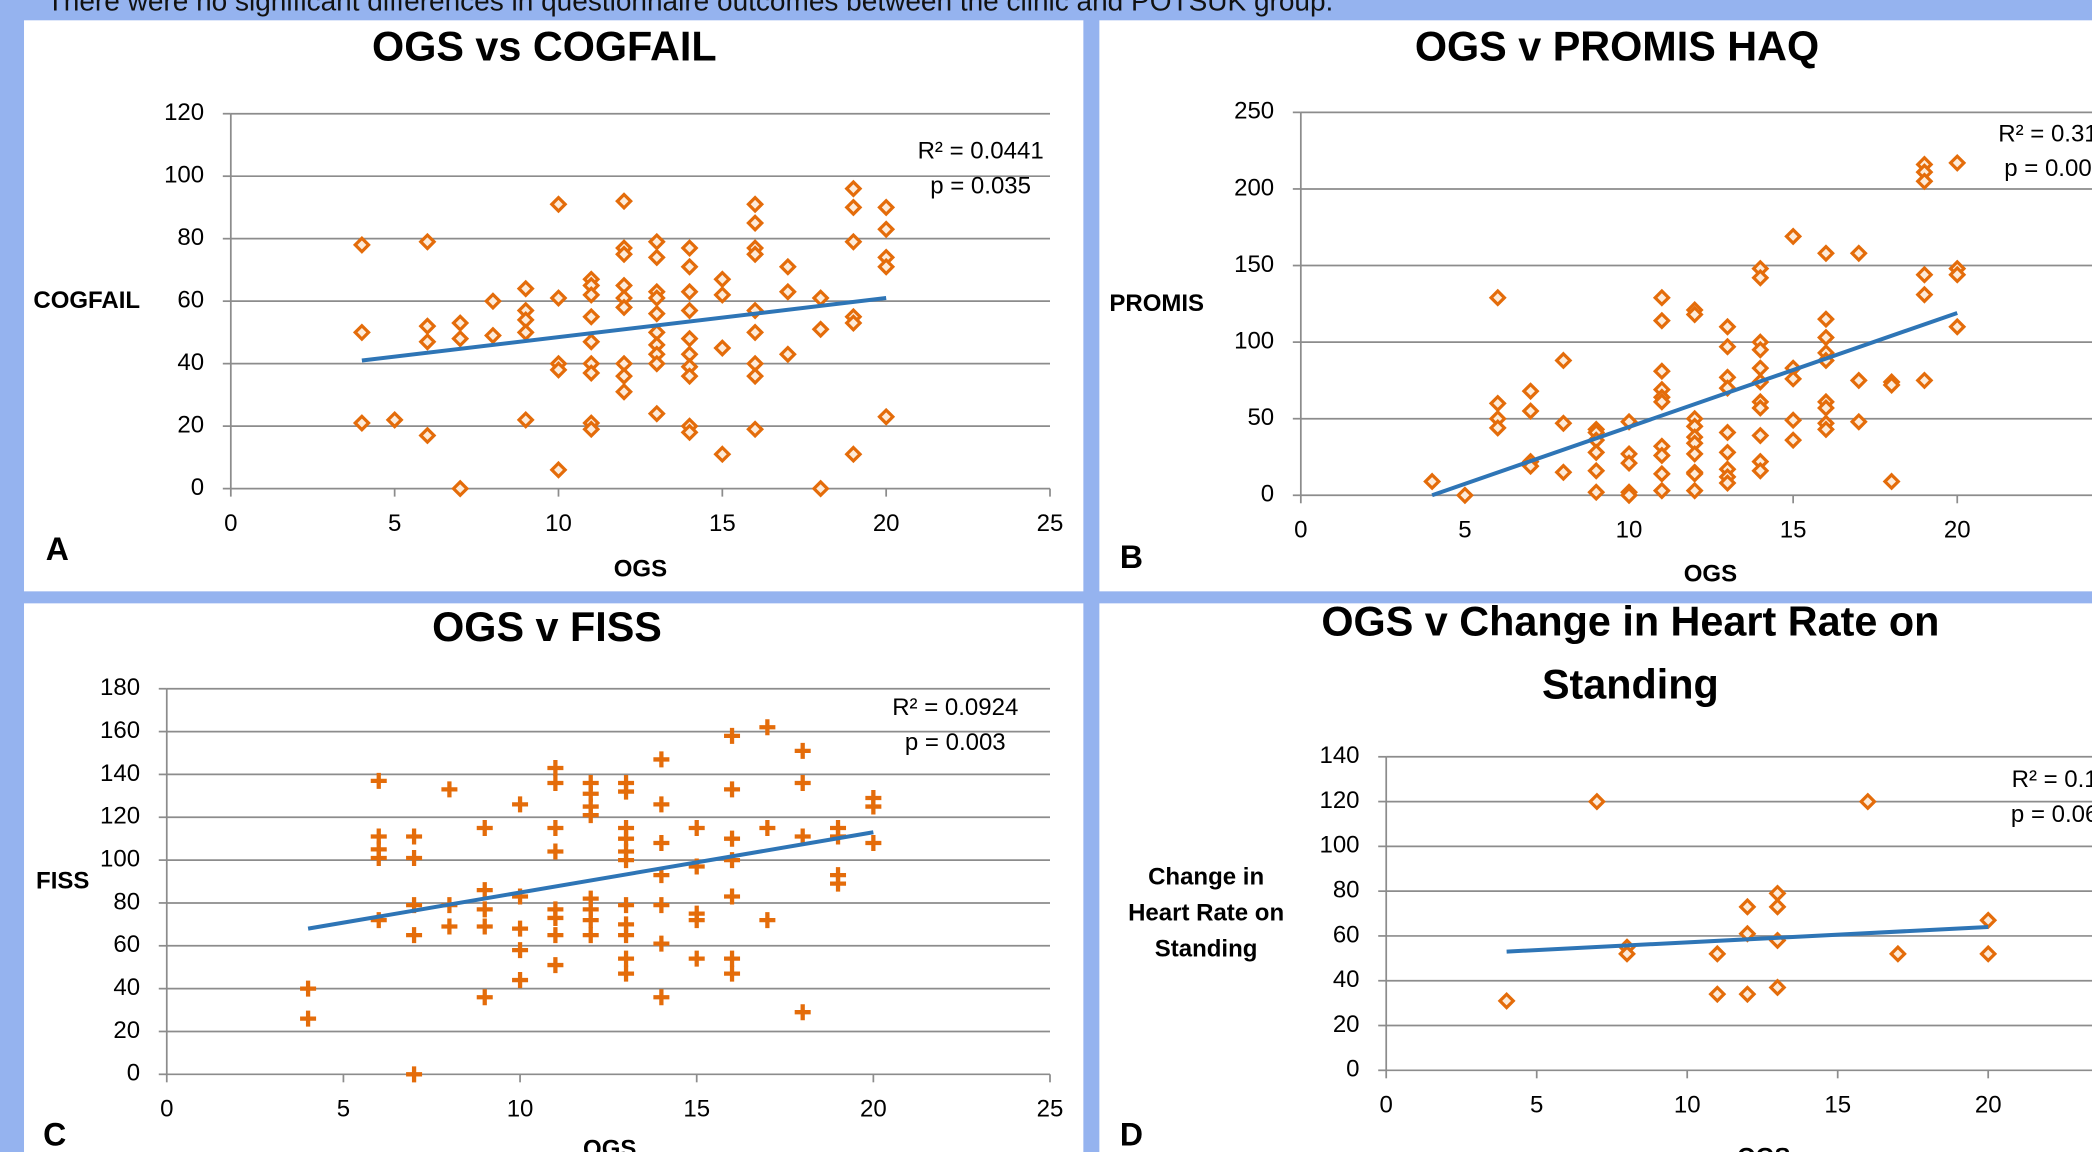 The width and height of the screenshot is (2092, 1152). What do you see at coordinates (955, 707) in the screenshot?
I see `annotation: R² = 0.0924` at bounding box center [955, 707].